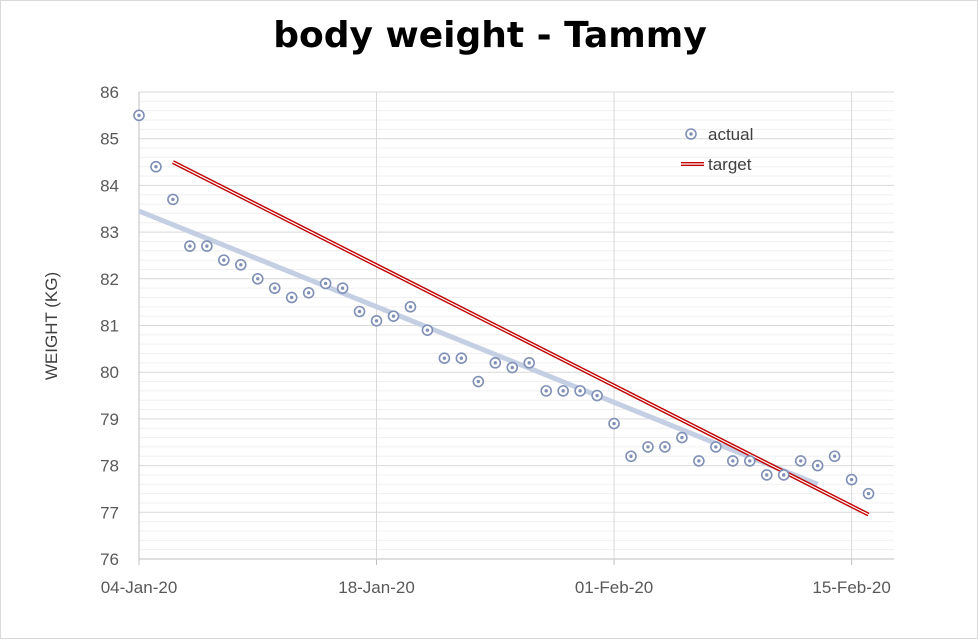 This screenshot has width=978, height=640. Describe the element at coordinates (730, 164) in the screenshot. I see `legend-label-target: target` at that location.